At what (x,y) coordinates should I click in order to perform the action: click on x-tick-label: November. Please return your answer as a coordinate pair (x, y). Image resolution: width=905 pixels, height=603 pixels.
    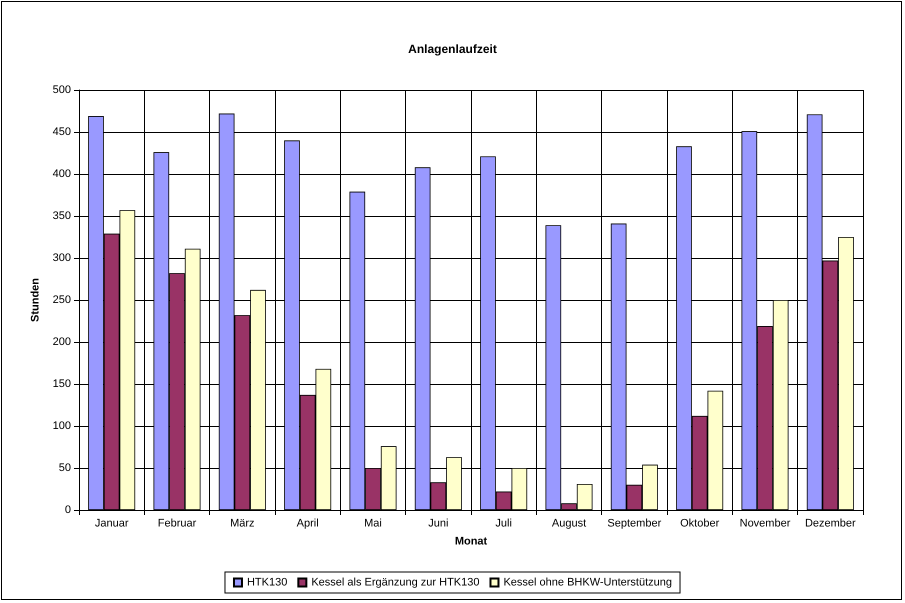
    Looking at the image, I should click on (765, 524).